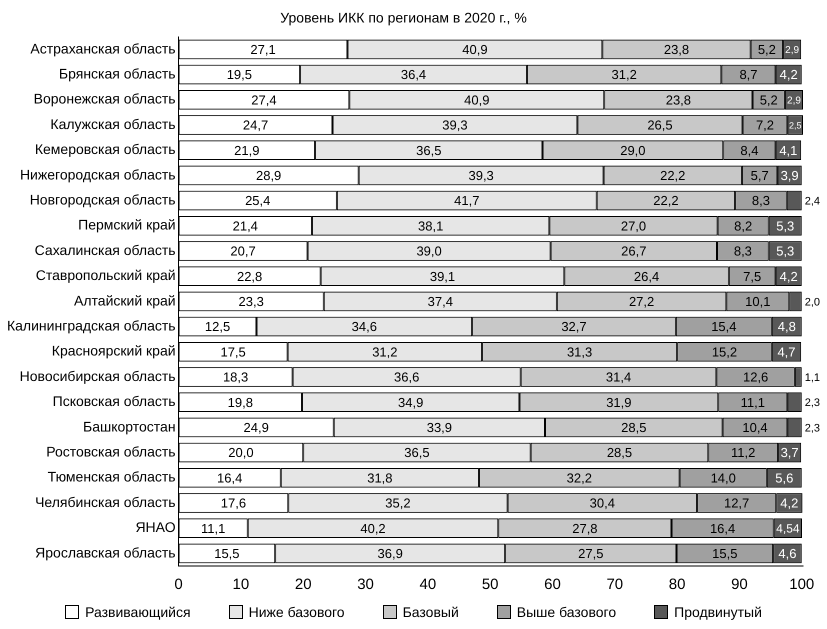  I want to click on y-tick-label: Новосибирская область, so click(98, 376).